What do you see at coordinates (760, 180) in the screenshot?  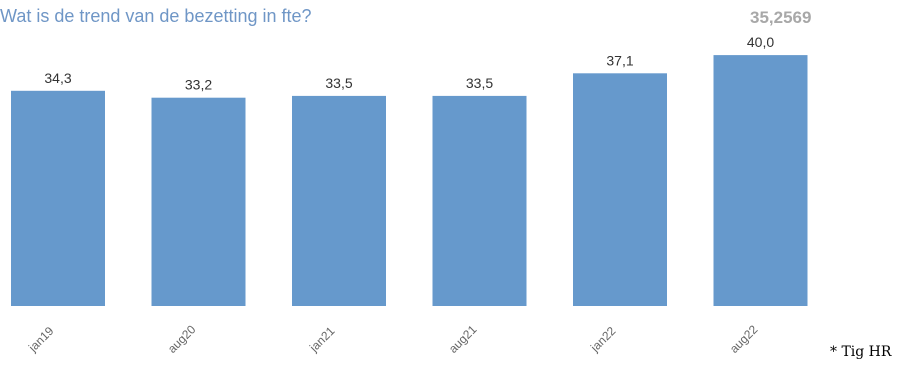 I see `bar-aug22` at bounding box center [760, 180].